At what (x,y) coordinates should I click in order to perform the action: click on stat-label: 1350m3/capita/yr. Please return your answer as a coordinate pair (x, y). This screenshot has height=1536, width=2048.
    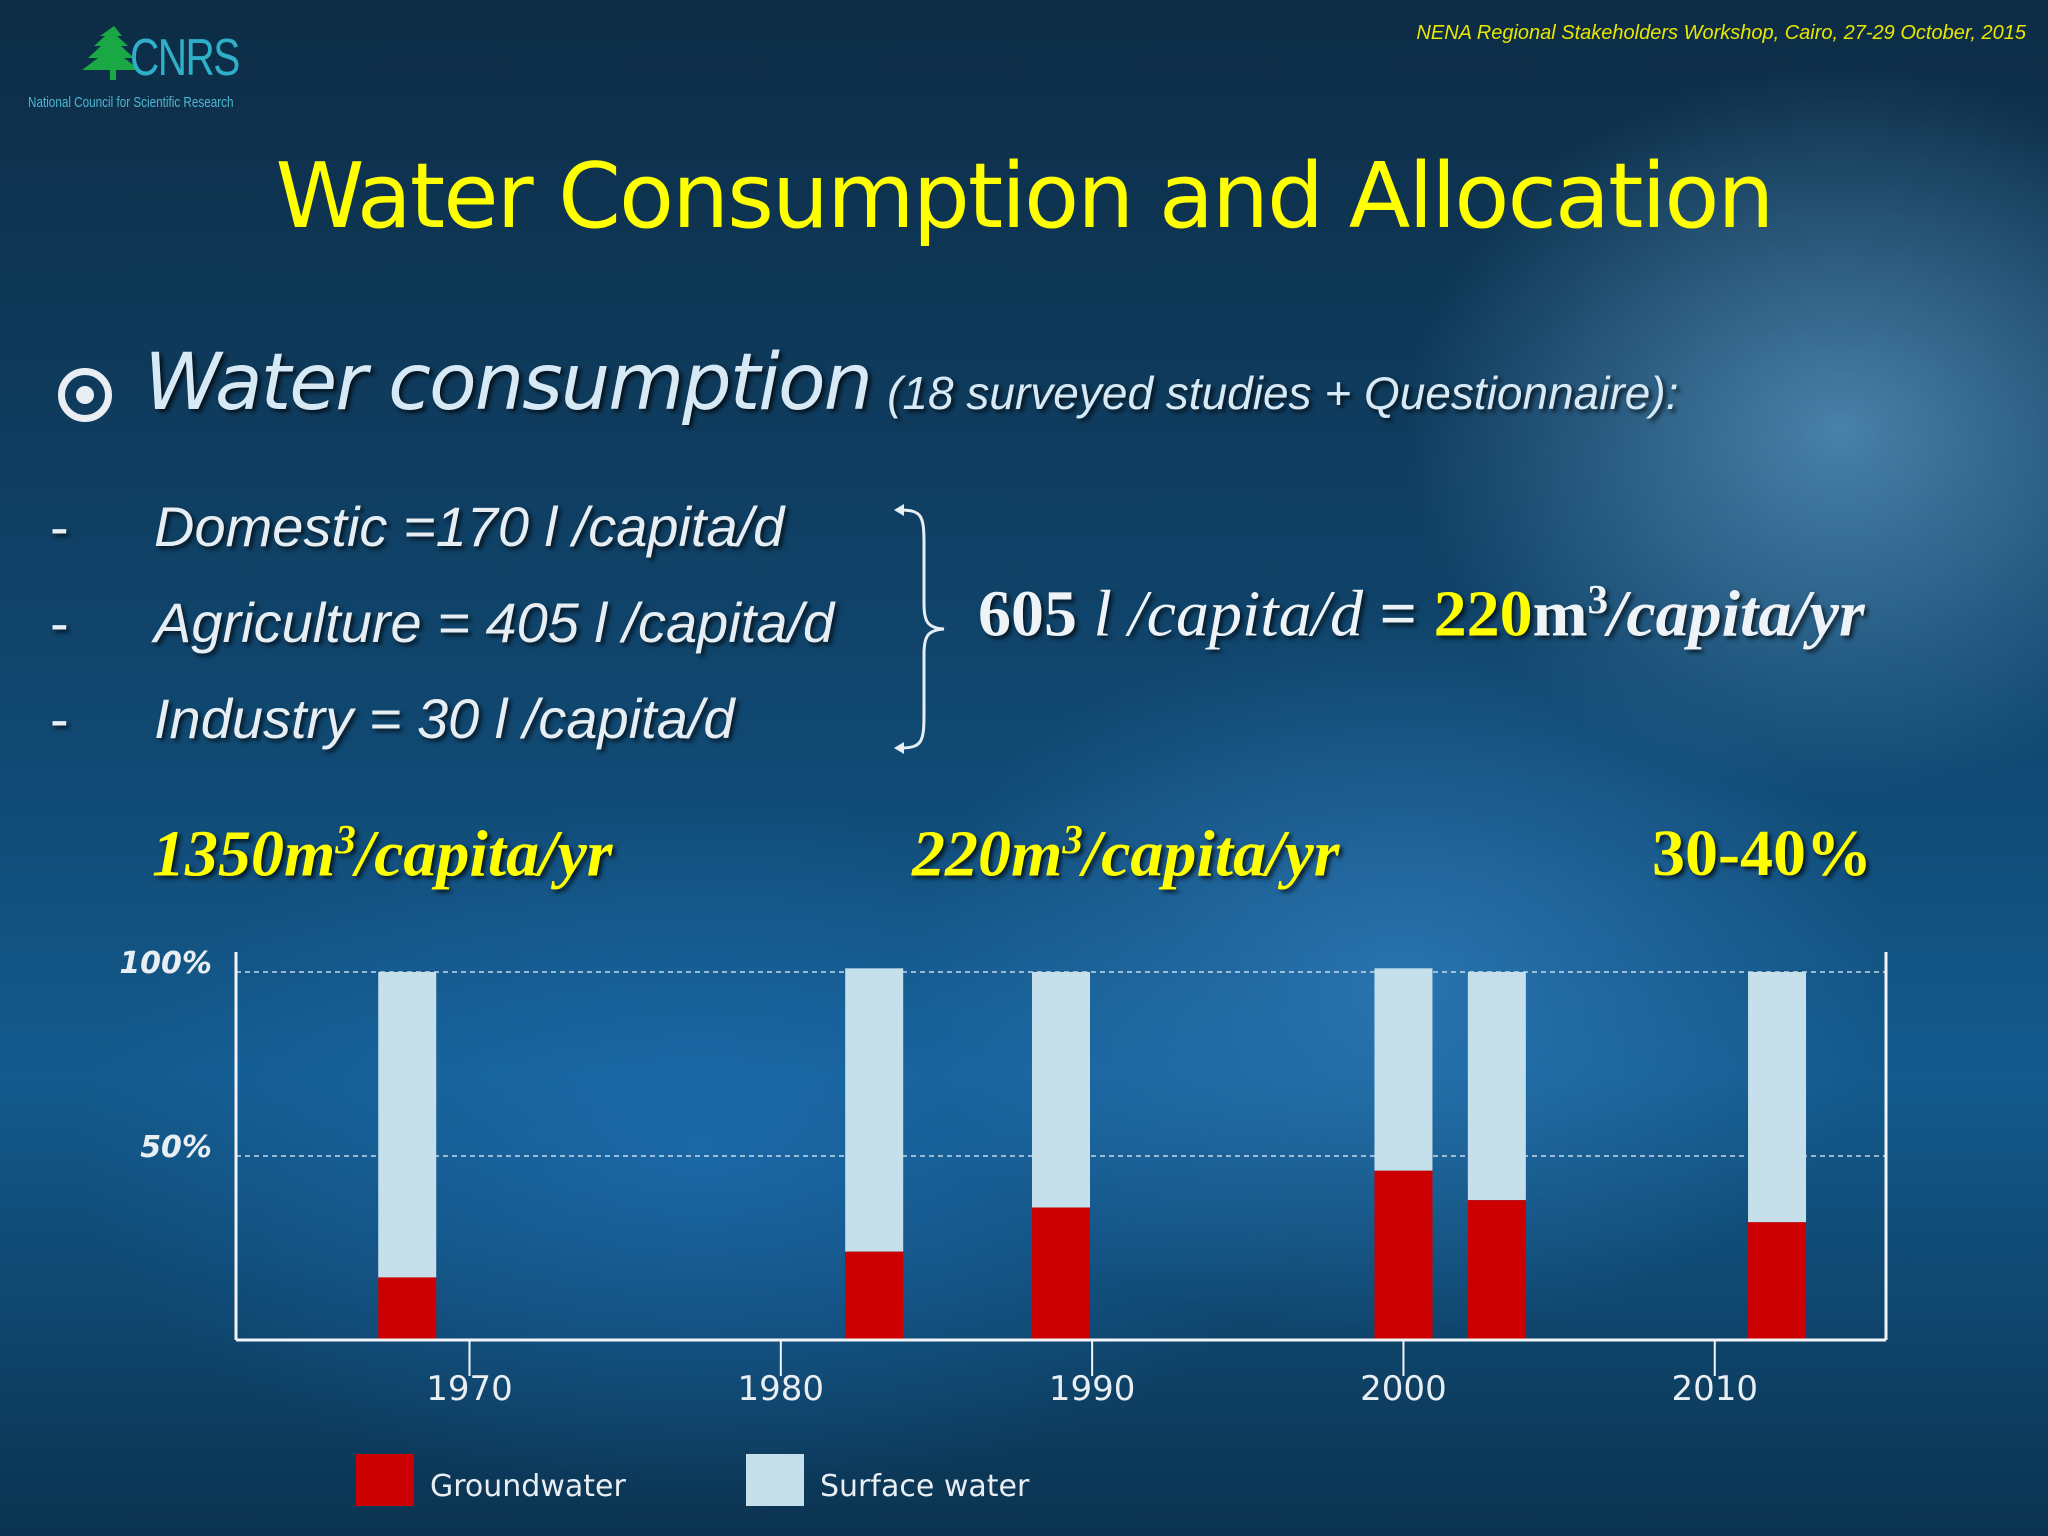
    Looking at the image, I should click on (382, 854).